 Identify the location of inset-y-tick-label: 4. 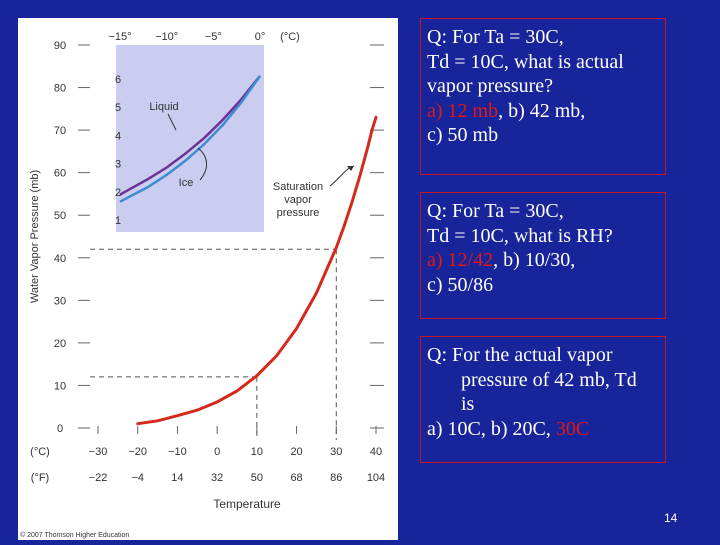
(118, 136).